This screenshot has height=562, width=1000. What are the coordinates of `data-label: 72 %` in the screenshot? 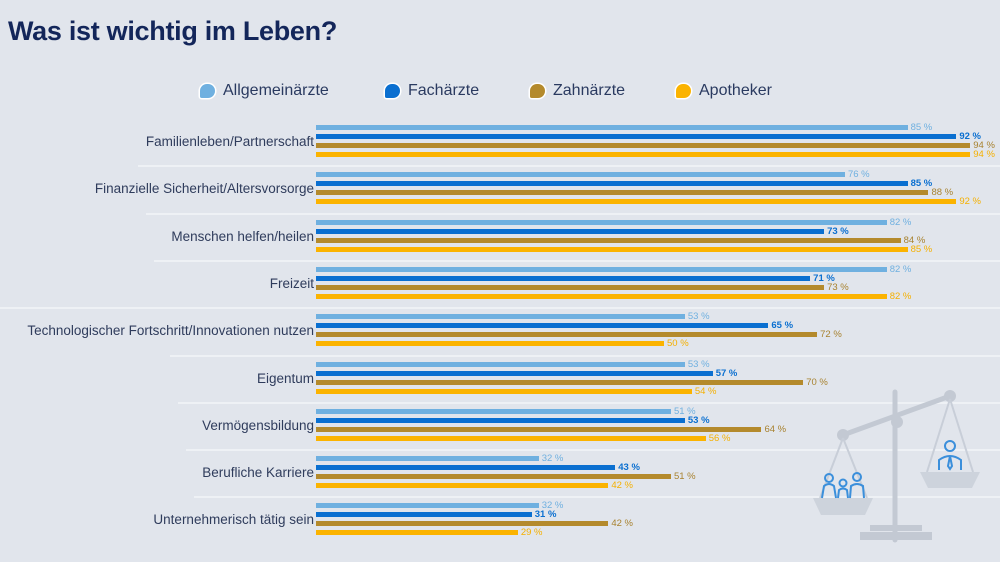 It's located at (831, 335).